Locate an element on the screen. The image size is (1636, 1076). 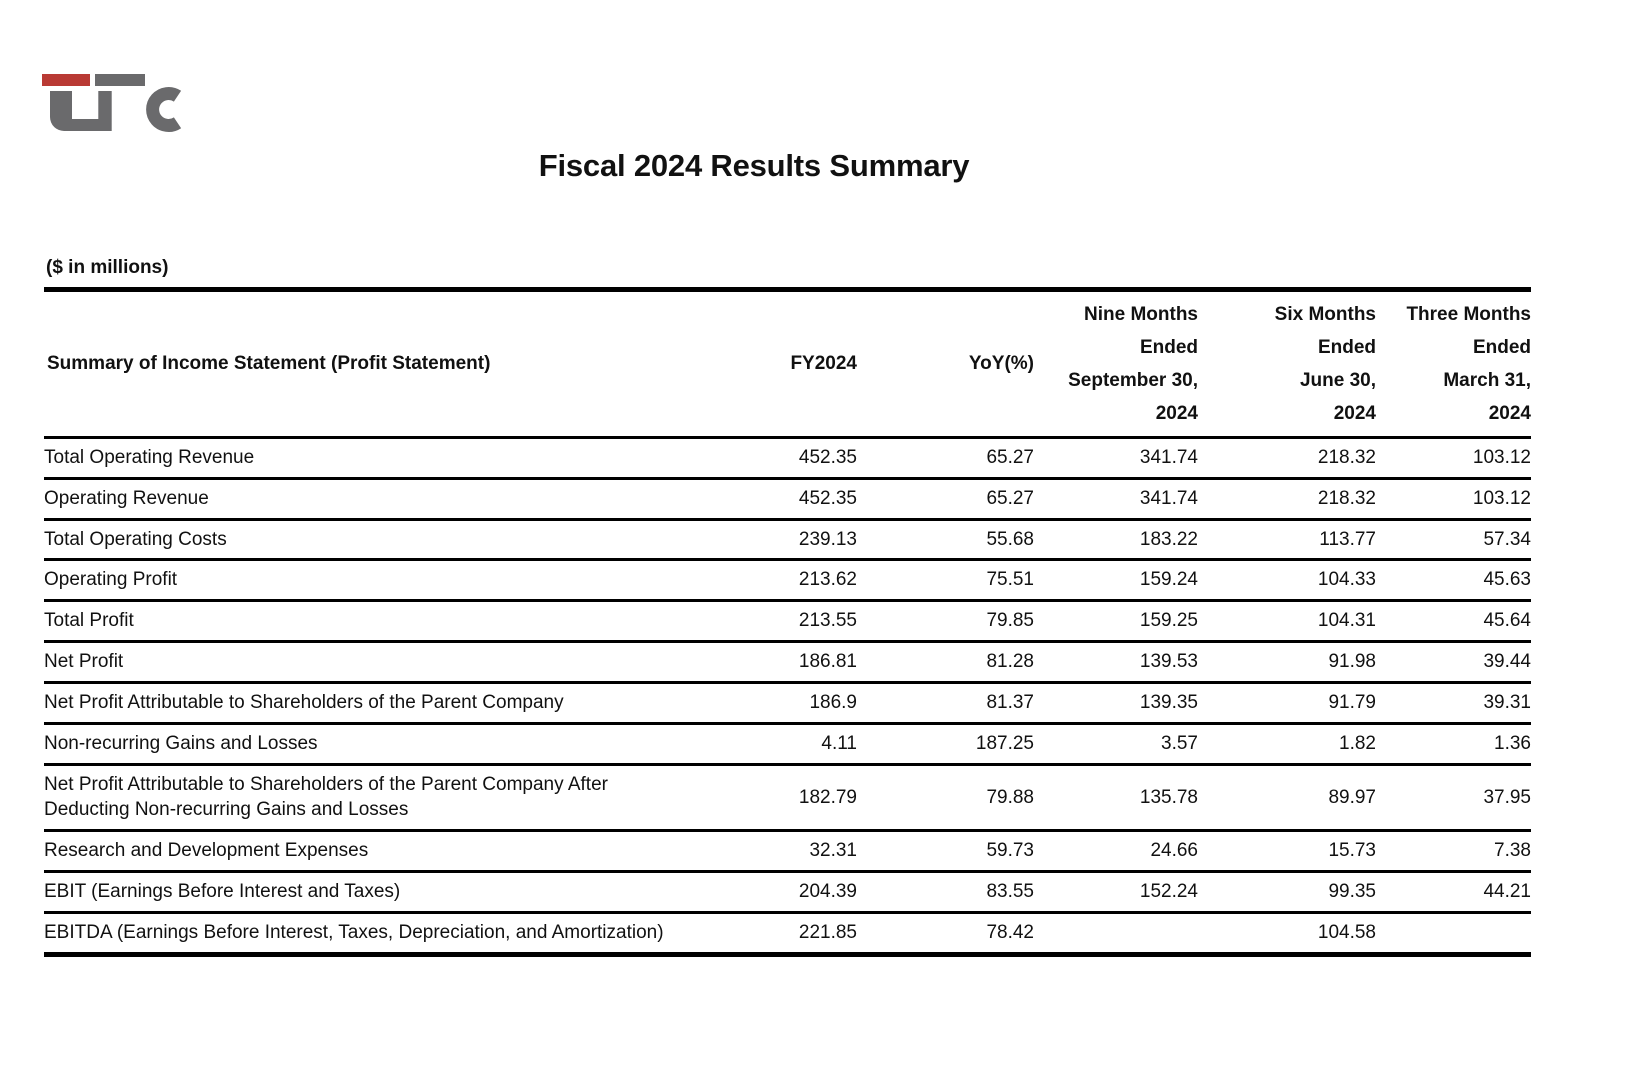
column-header-nine-months: Nine Months Ended September 30, 2024 is located at coordinates (1116, 364).